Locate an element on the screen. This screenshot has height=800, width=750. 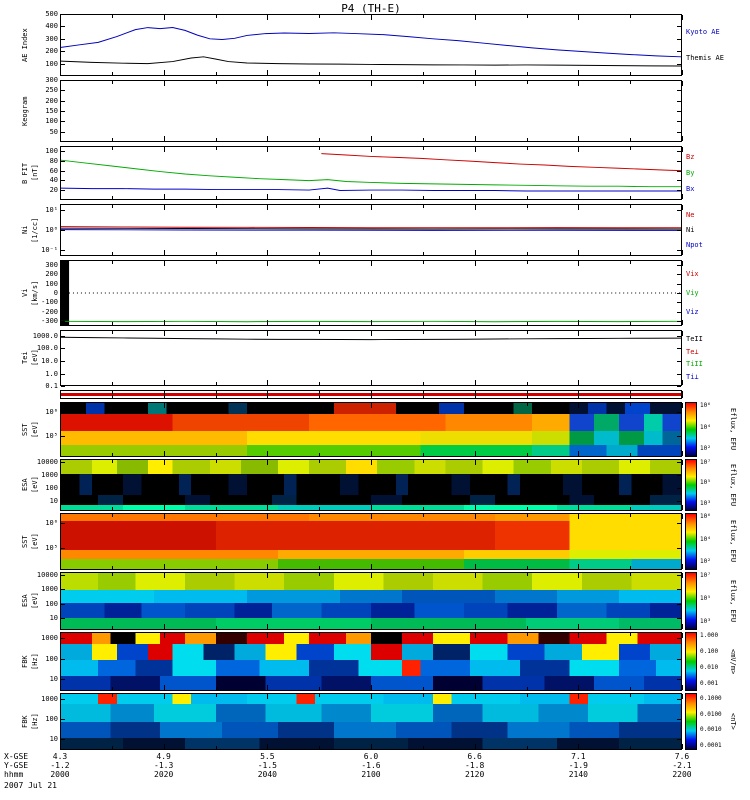
colorbar-tick-fbk_b-1: 0.0100 is located at coordinates (711, 714).